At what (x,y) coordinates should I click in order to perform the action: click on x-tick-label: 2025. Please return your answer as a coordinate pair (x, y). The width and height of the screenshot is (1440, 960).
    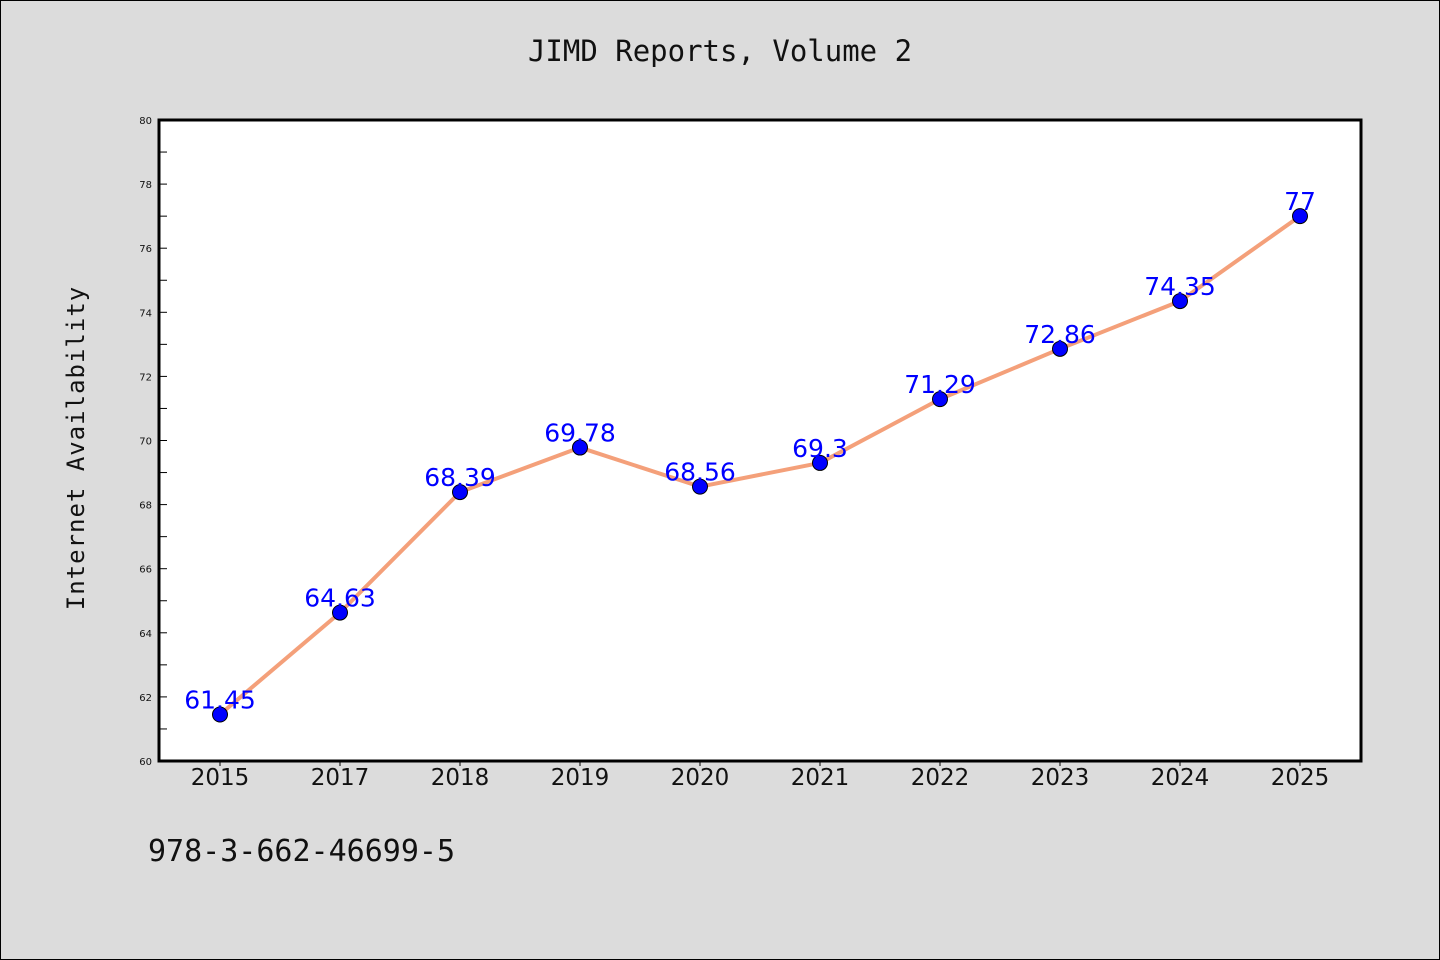
    Looking at the image, I should click on (1300, 778).